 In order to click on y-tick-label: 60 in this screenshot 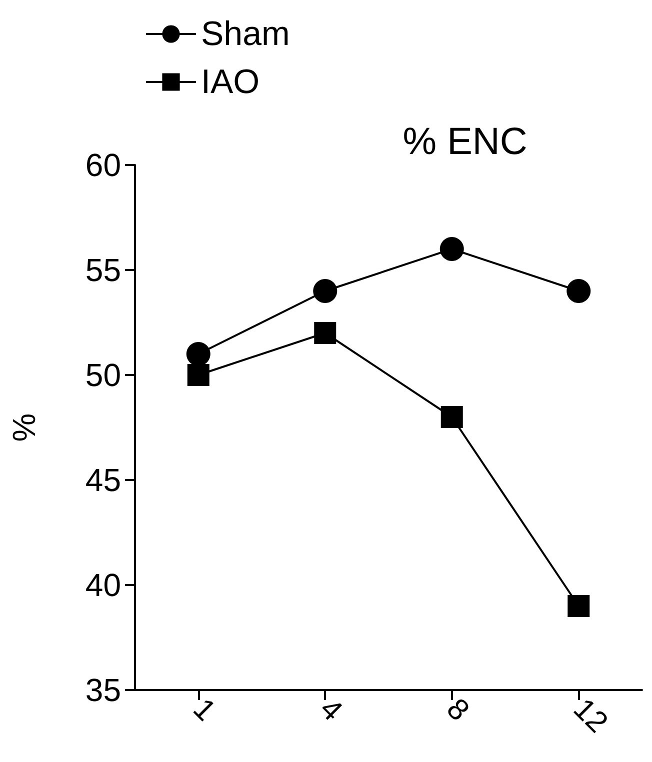, I will do `click(103, 165)`.